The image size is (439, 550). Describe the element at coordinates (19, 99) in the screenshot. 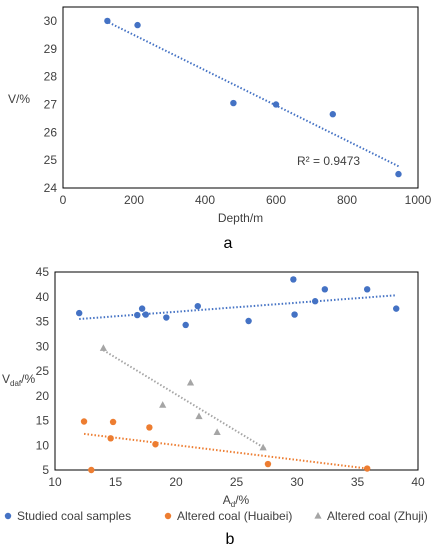

I see `y-axis-label-a: V/%` at that location.